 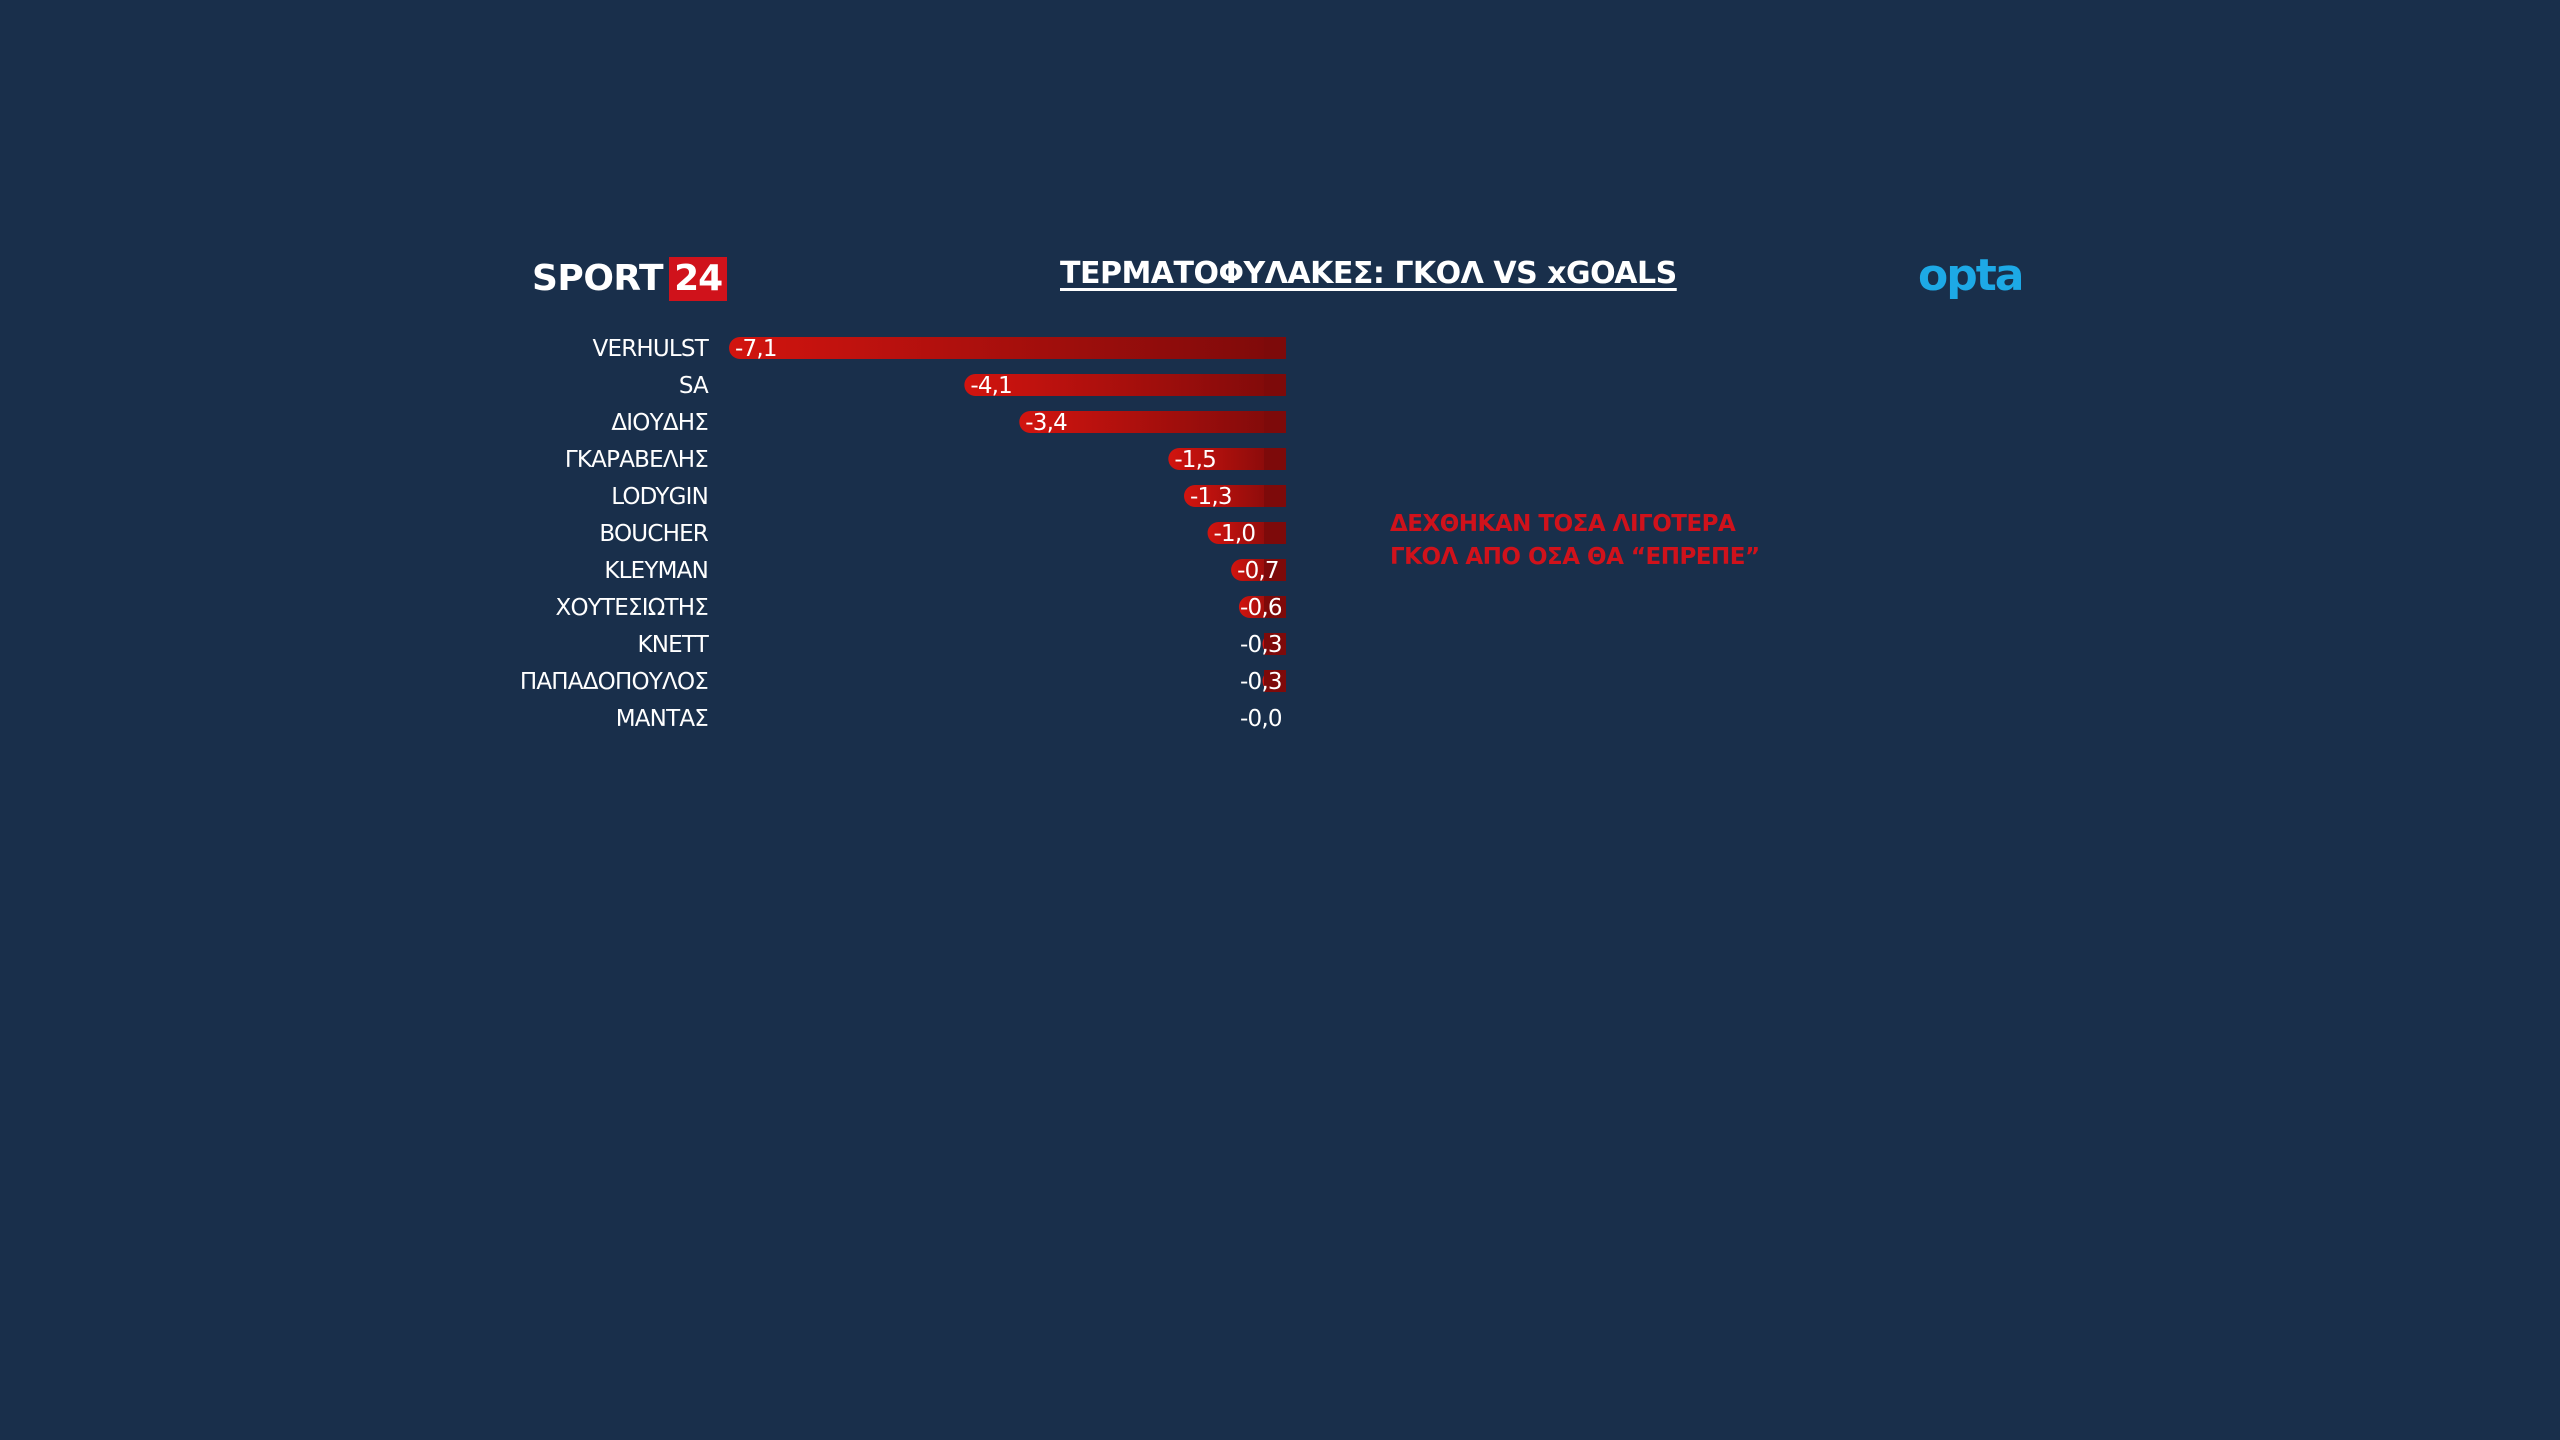 I want to click on category-label: VERHULST, so click(x=651, y=349).